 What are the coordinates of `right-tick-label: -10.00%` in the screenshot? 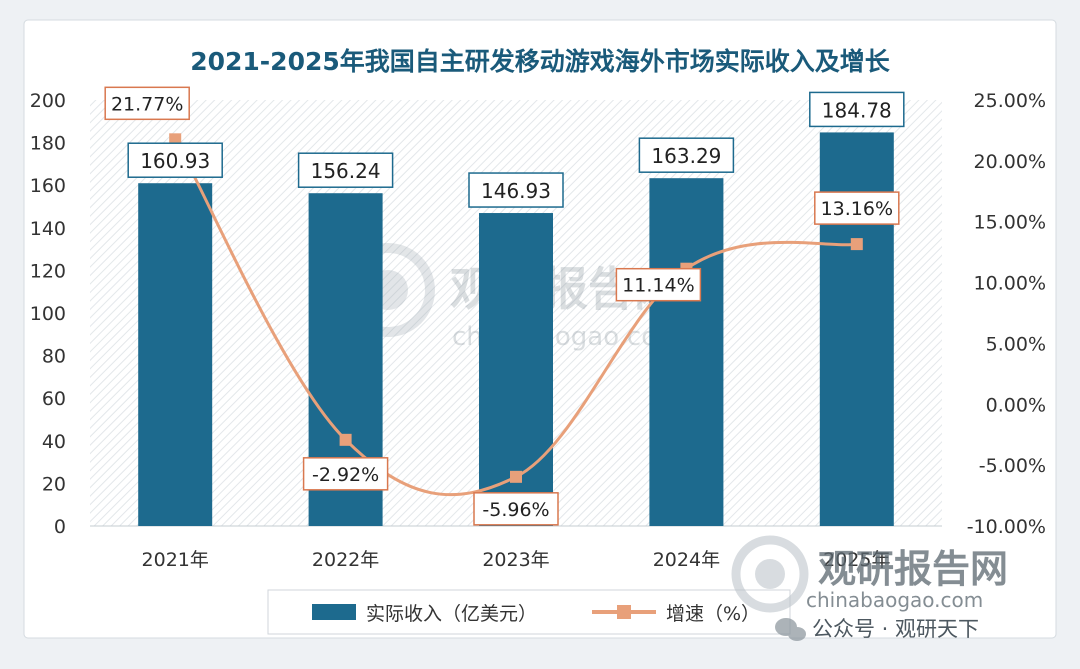 It's located at (1006, 527).